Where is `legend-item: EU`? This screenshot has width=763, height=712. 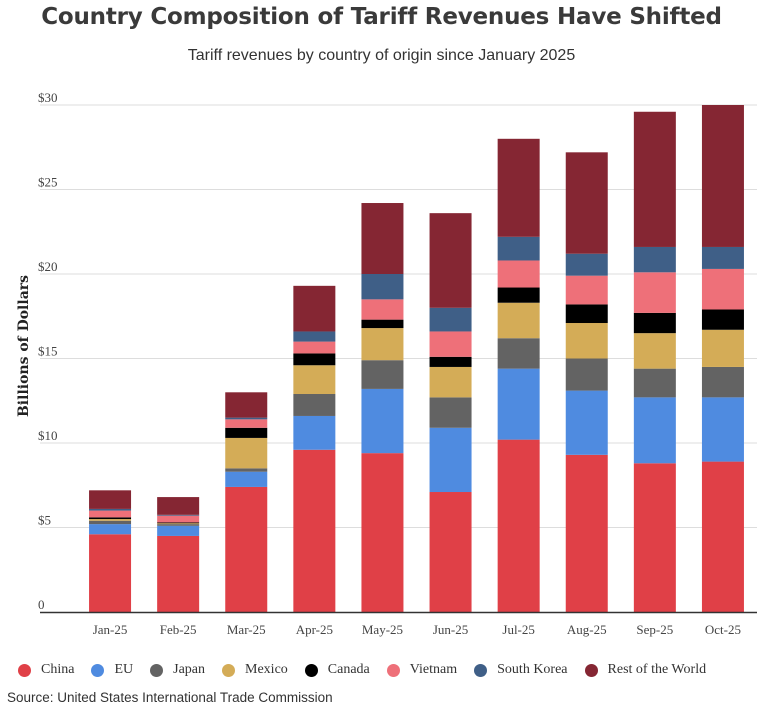 legend-item: EU is located at coordinates (112, 670).